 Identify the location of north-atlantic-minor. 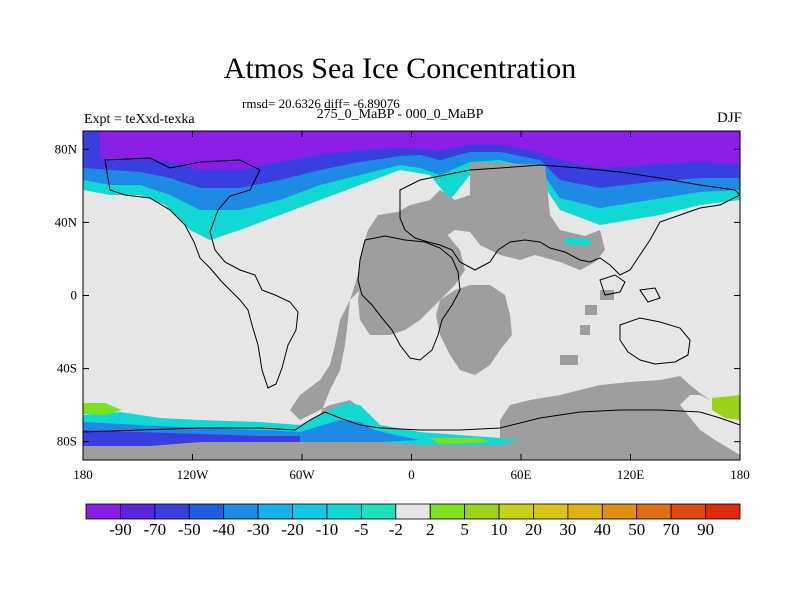
(577, 241).